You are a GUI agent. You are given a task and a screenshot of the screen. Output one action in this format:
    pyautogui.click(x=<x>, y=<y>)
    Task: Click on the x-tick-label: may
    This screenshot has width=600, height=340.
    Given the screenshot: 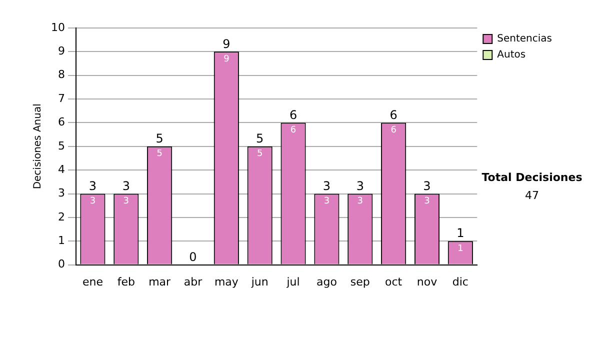 What is the action you would take?
    pyautogui.click(x=226, y=281)
    